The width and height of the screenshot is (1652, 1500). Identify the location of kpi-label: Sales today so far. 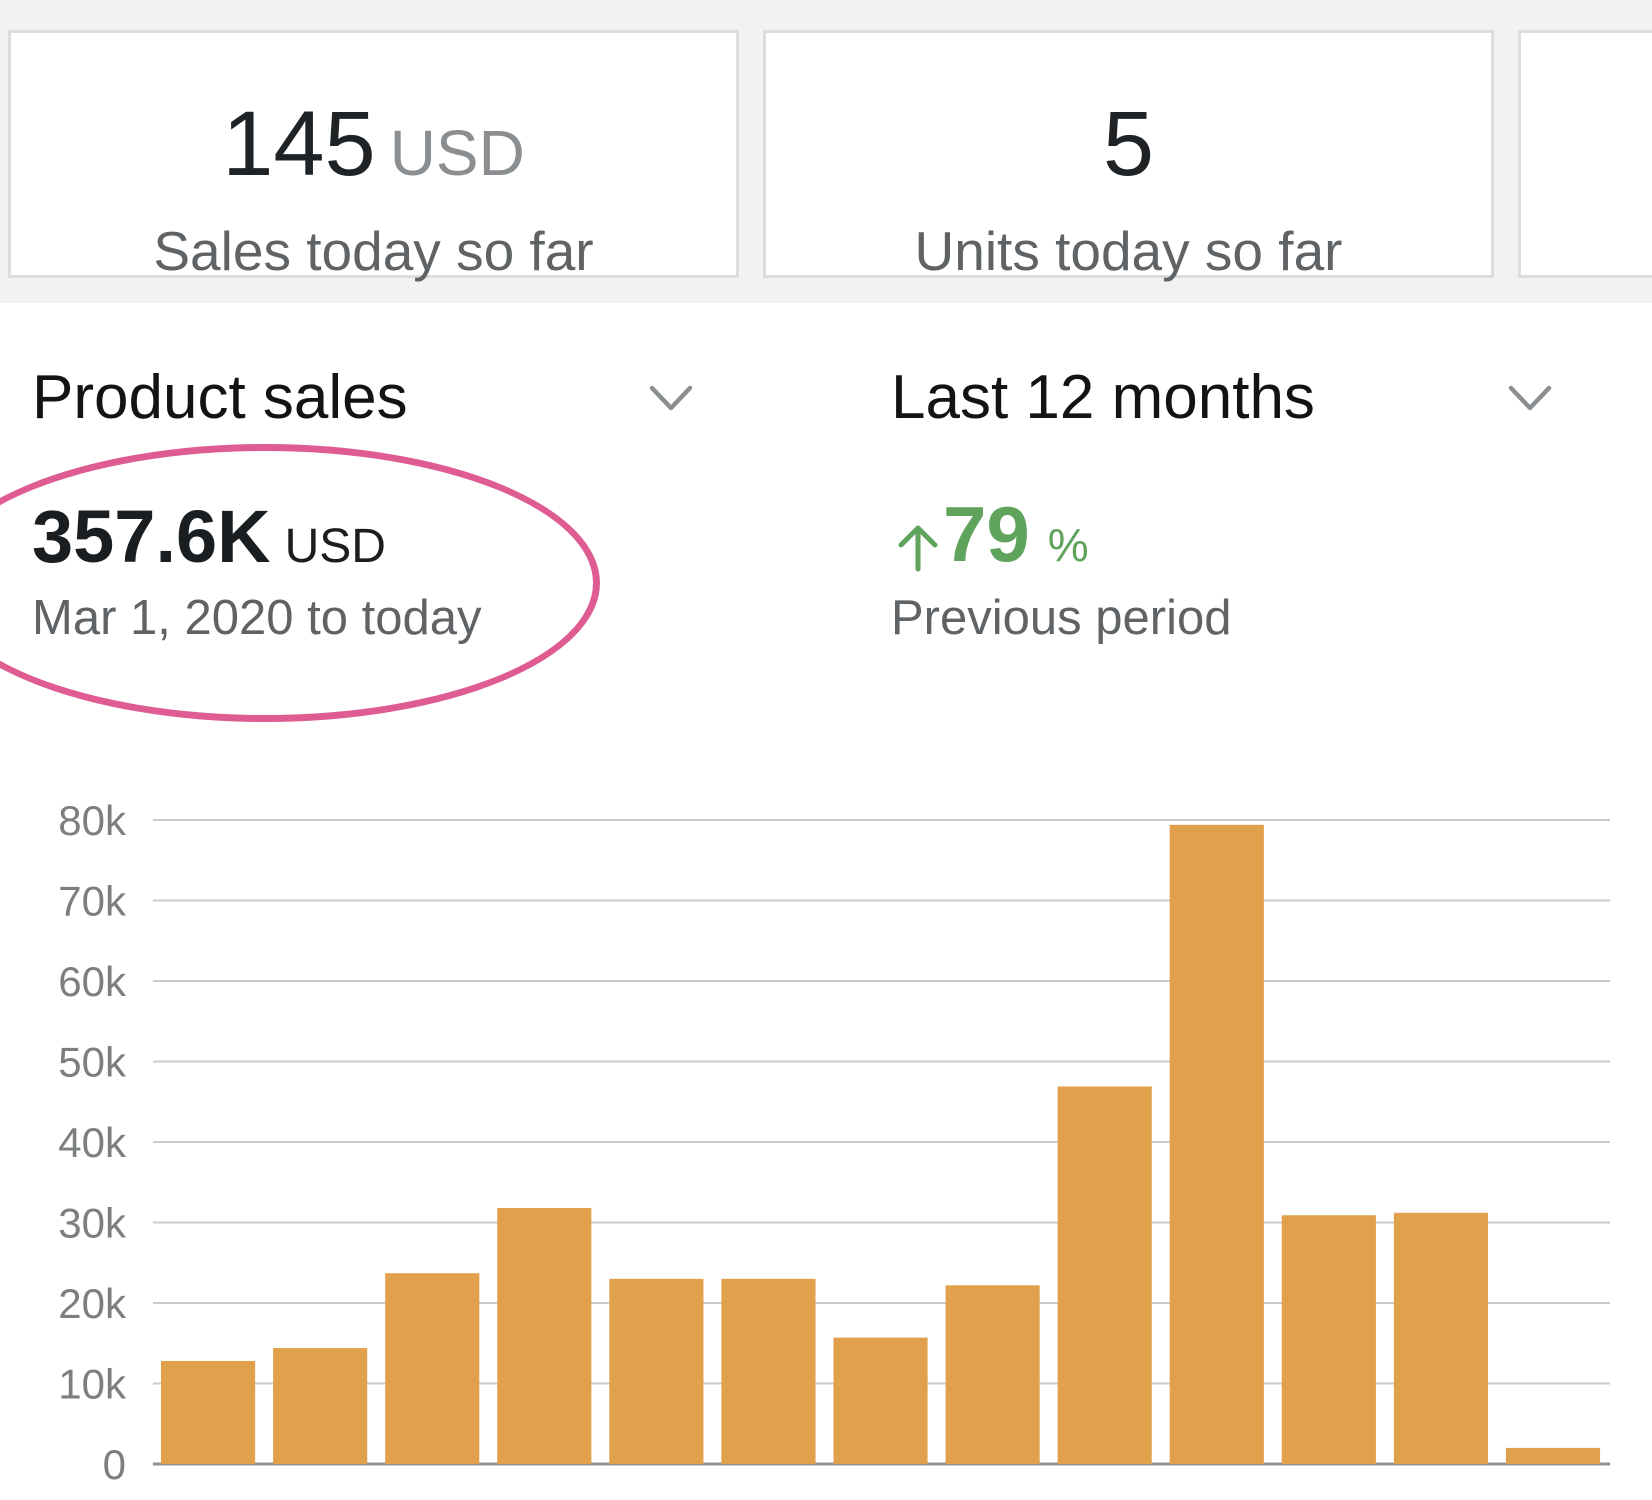
(373, 251).